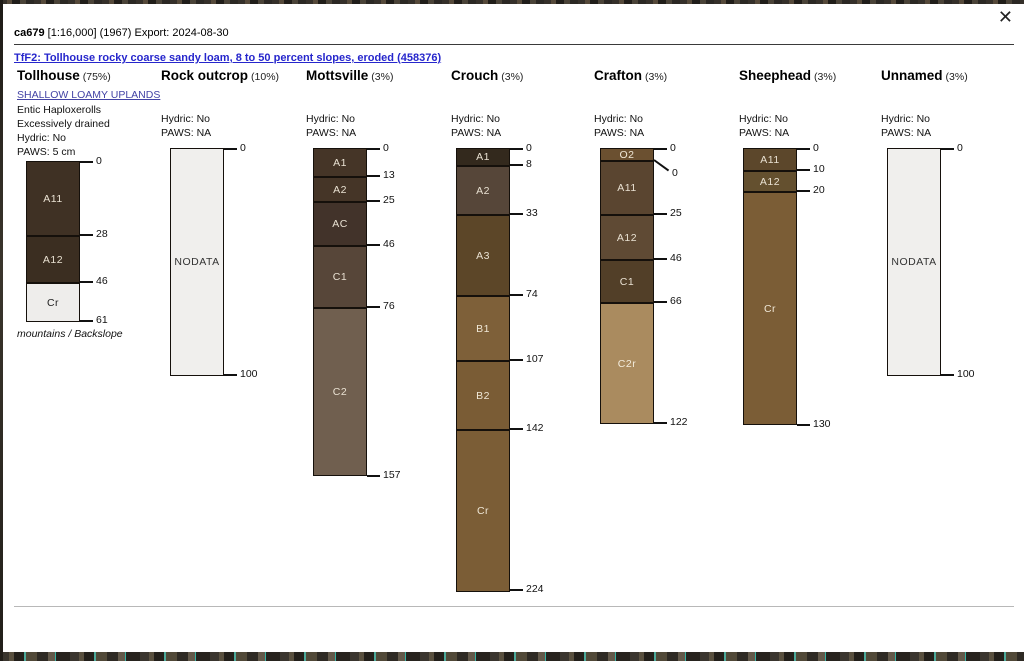  What do you see at coordinates (389, 175) in the screenshot?
I see `depth-label: 13` at bounding box center [389, 175].